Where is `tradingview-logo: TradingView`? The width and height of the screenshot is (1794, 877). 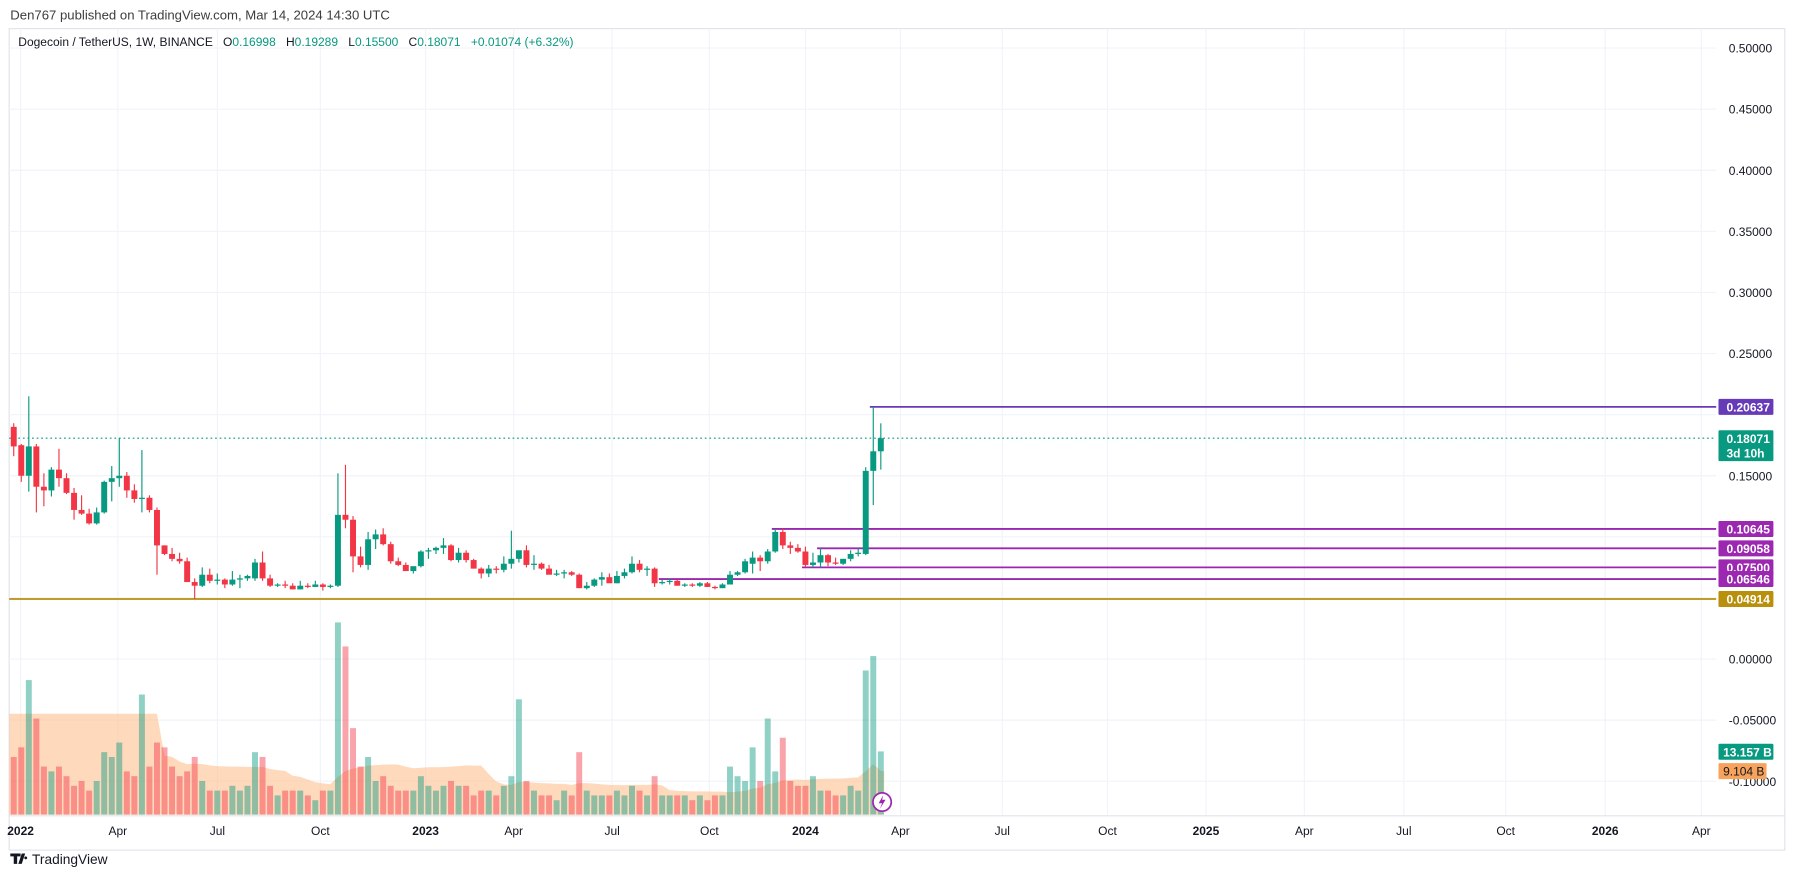 tradingview-logo: TradingView is located at coordinates (59, 859).